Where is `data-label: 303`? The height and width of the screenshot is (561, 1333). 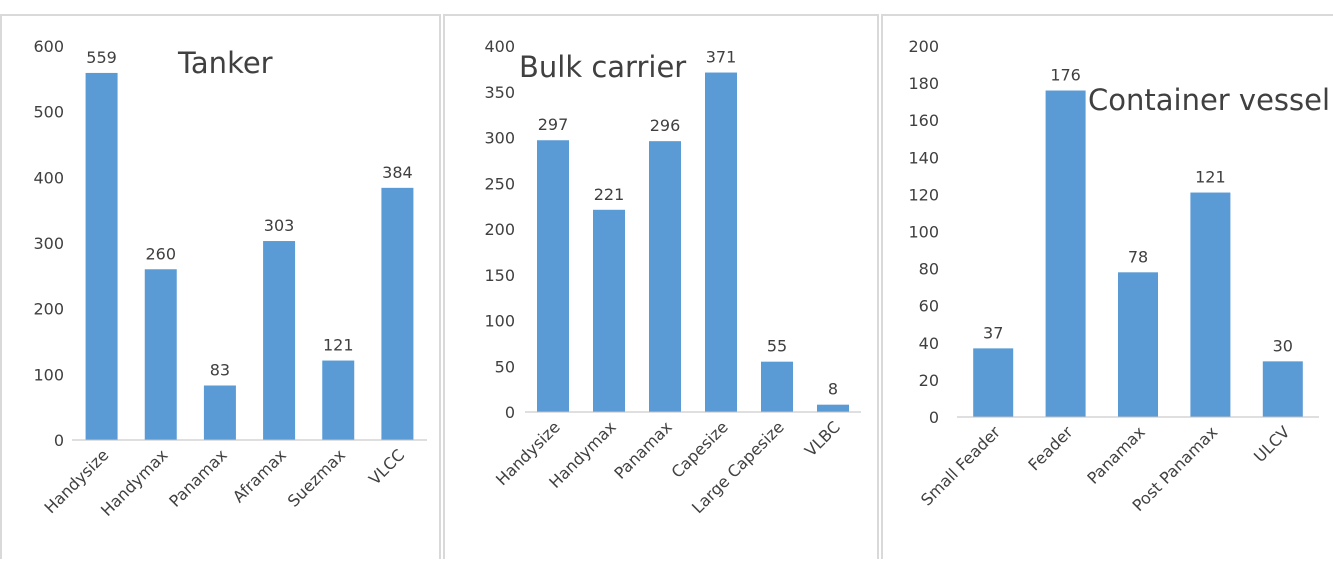 data-label: 303 is located at coordinates (279, 225).